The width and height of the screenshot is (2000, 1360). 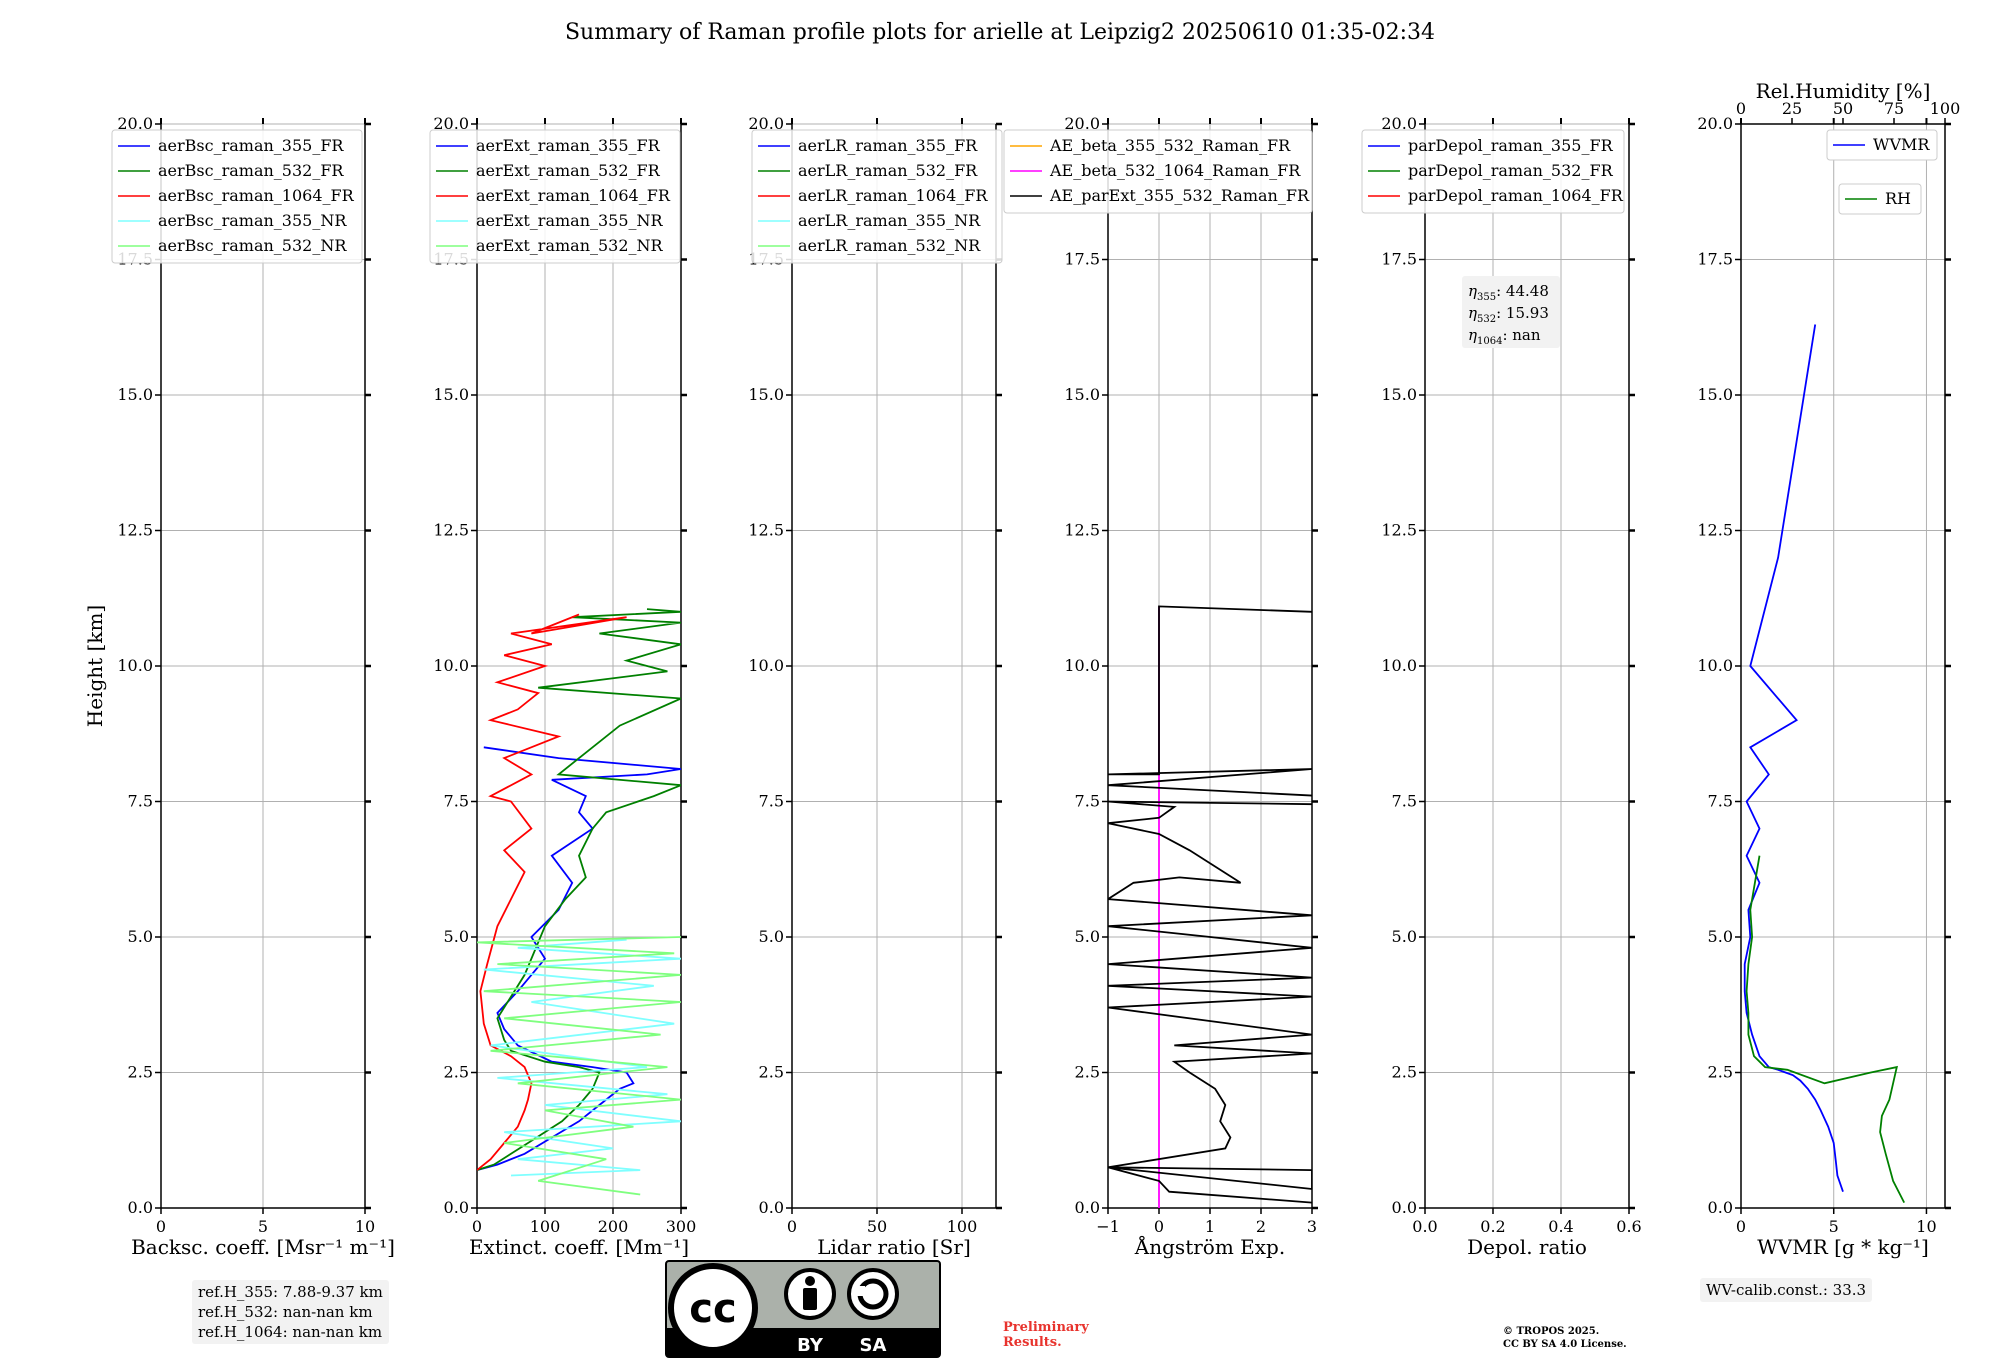 I want to click on x-axis-label: WVMR [g * kg⁻¹], so click(x=1843, y=1247).